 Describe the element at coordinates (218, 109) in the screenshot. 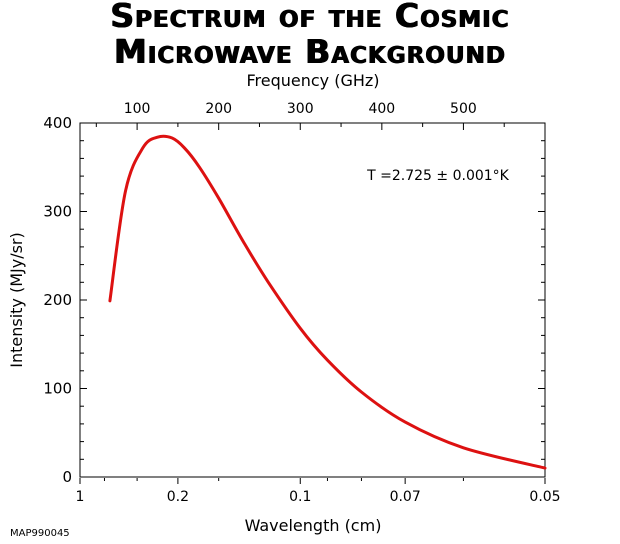

I see `x2-tick-label: 200` at that location.